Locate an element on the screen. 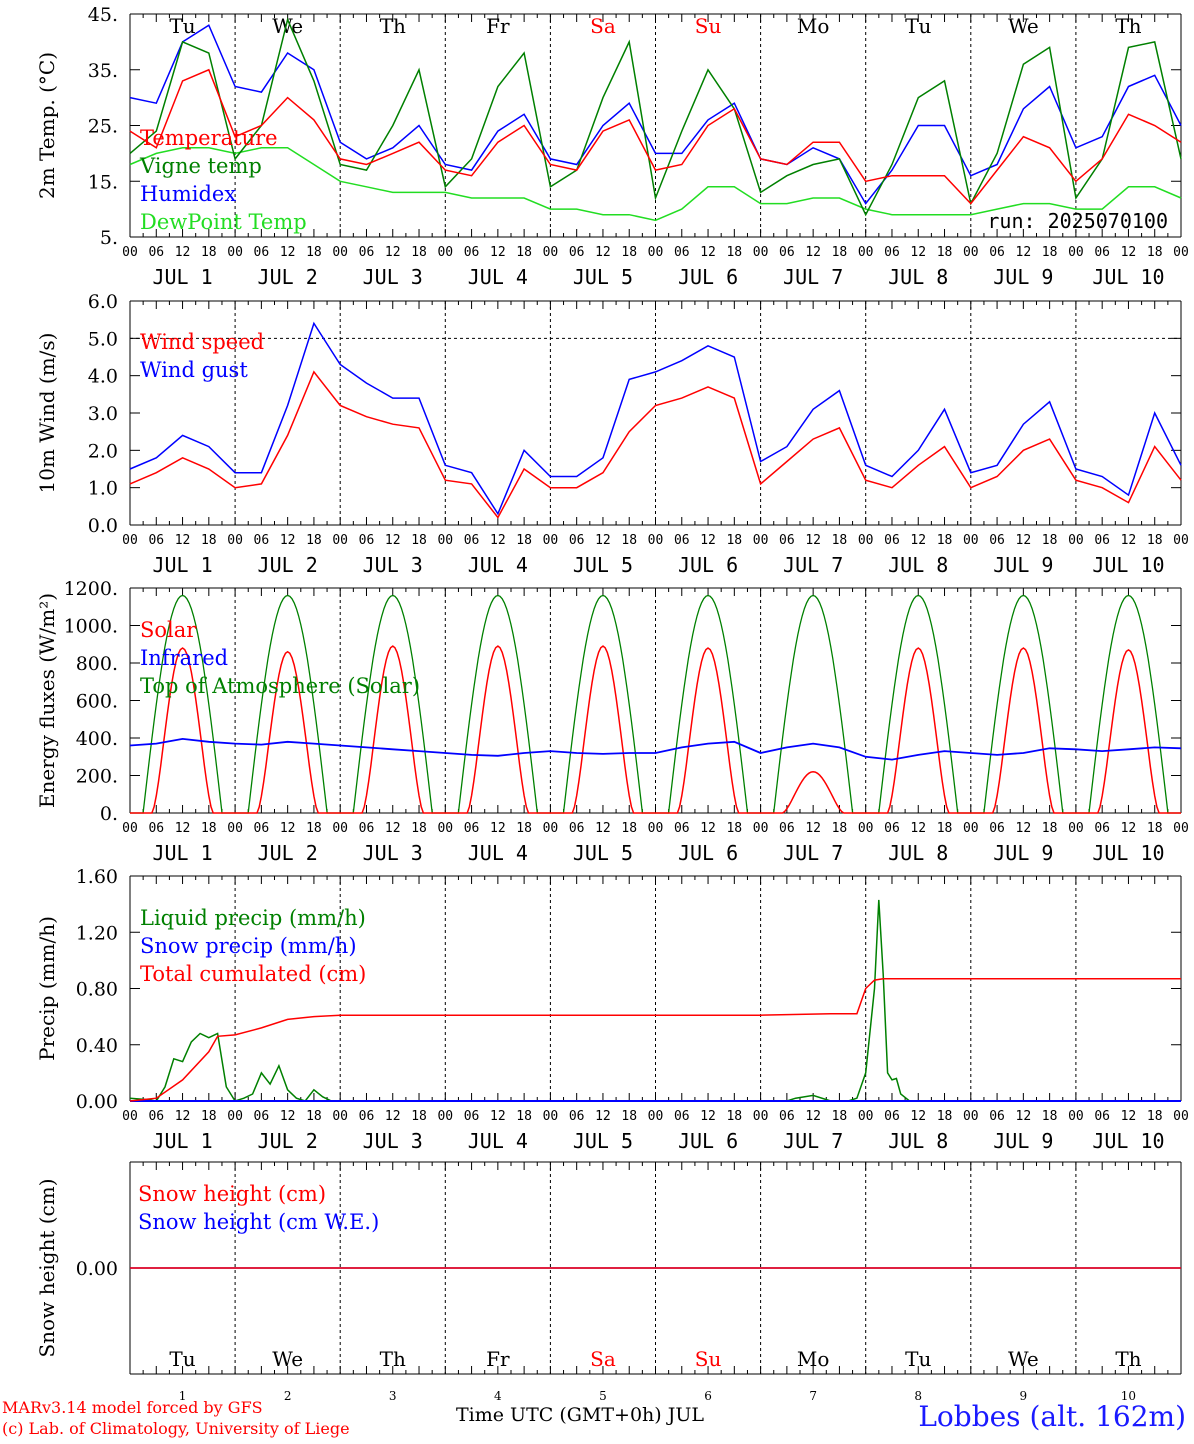  legend-entry: Infrared is located at coordinates (184, 658).